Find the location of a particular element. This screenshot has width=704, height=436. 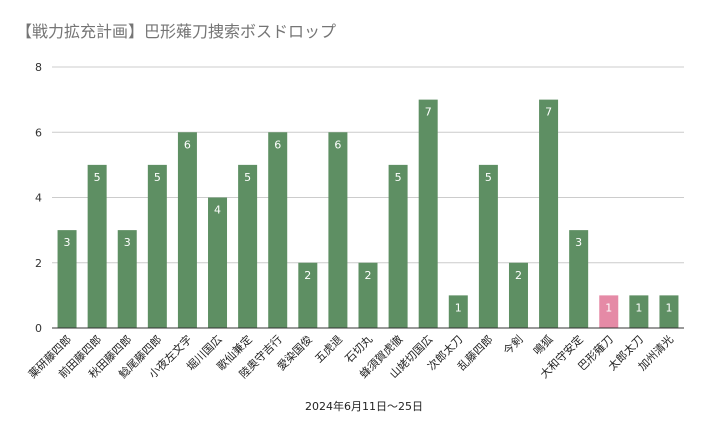

x-axis-label: 2024年6月11日～25日 is located at coordinates (364, 406).